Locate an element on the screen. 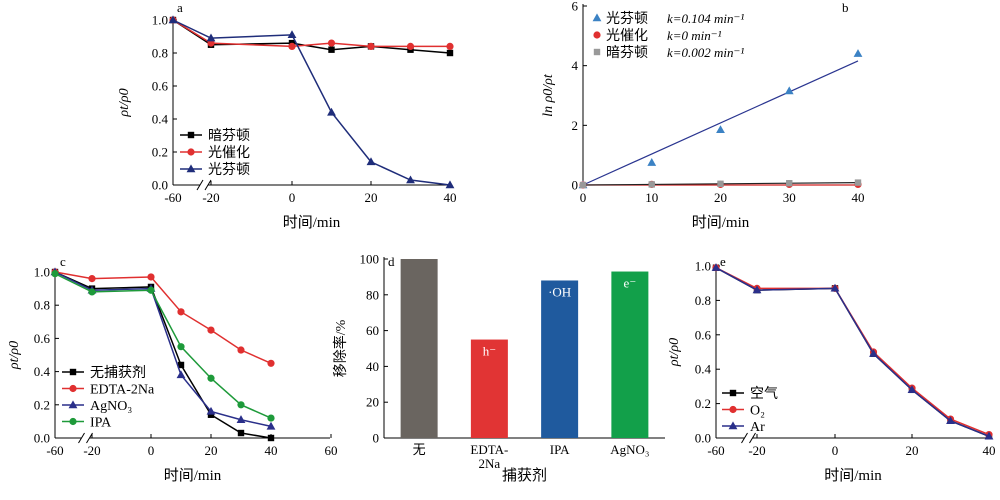 This screenshot has width=1000, height=500. y-tick-label: 80 is located at coordinates (372, 294).